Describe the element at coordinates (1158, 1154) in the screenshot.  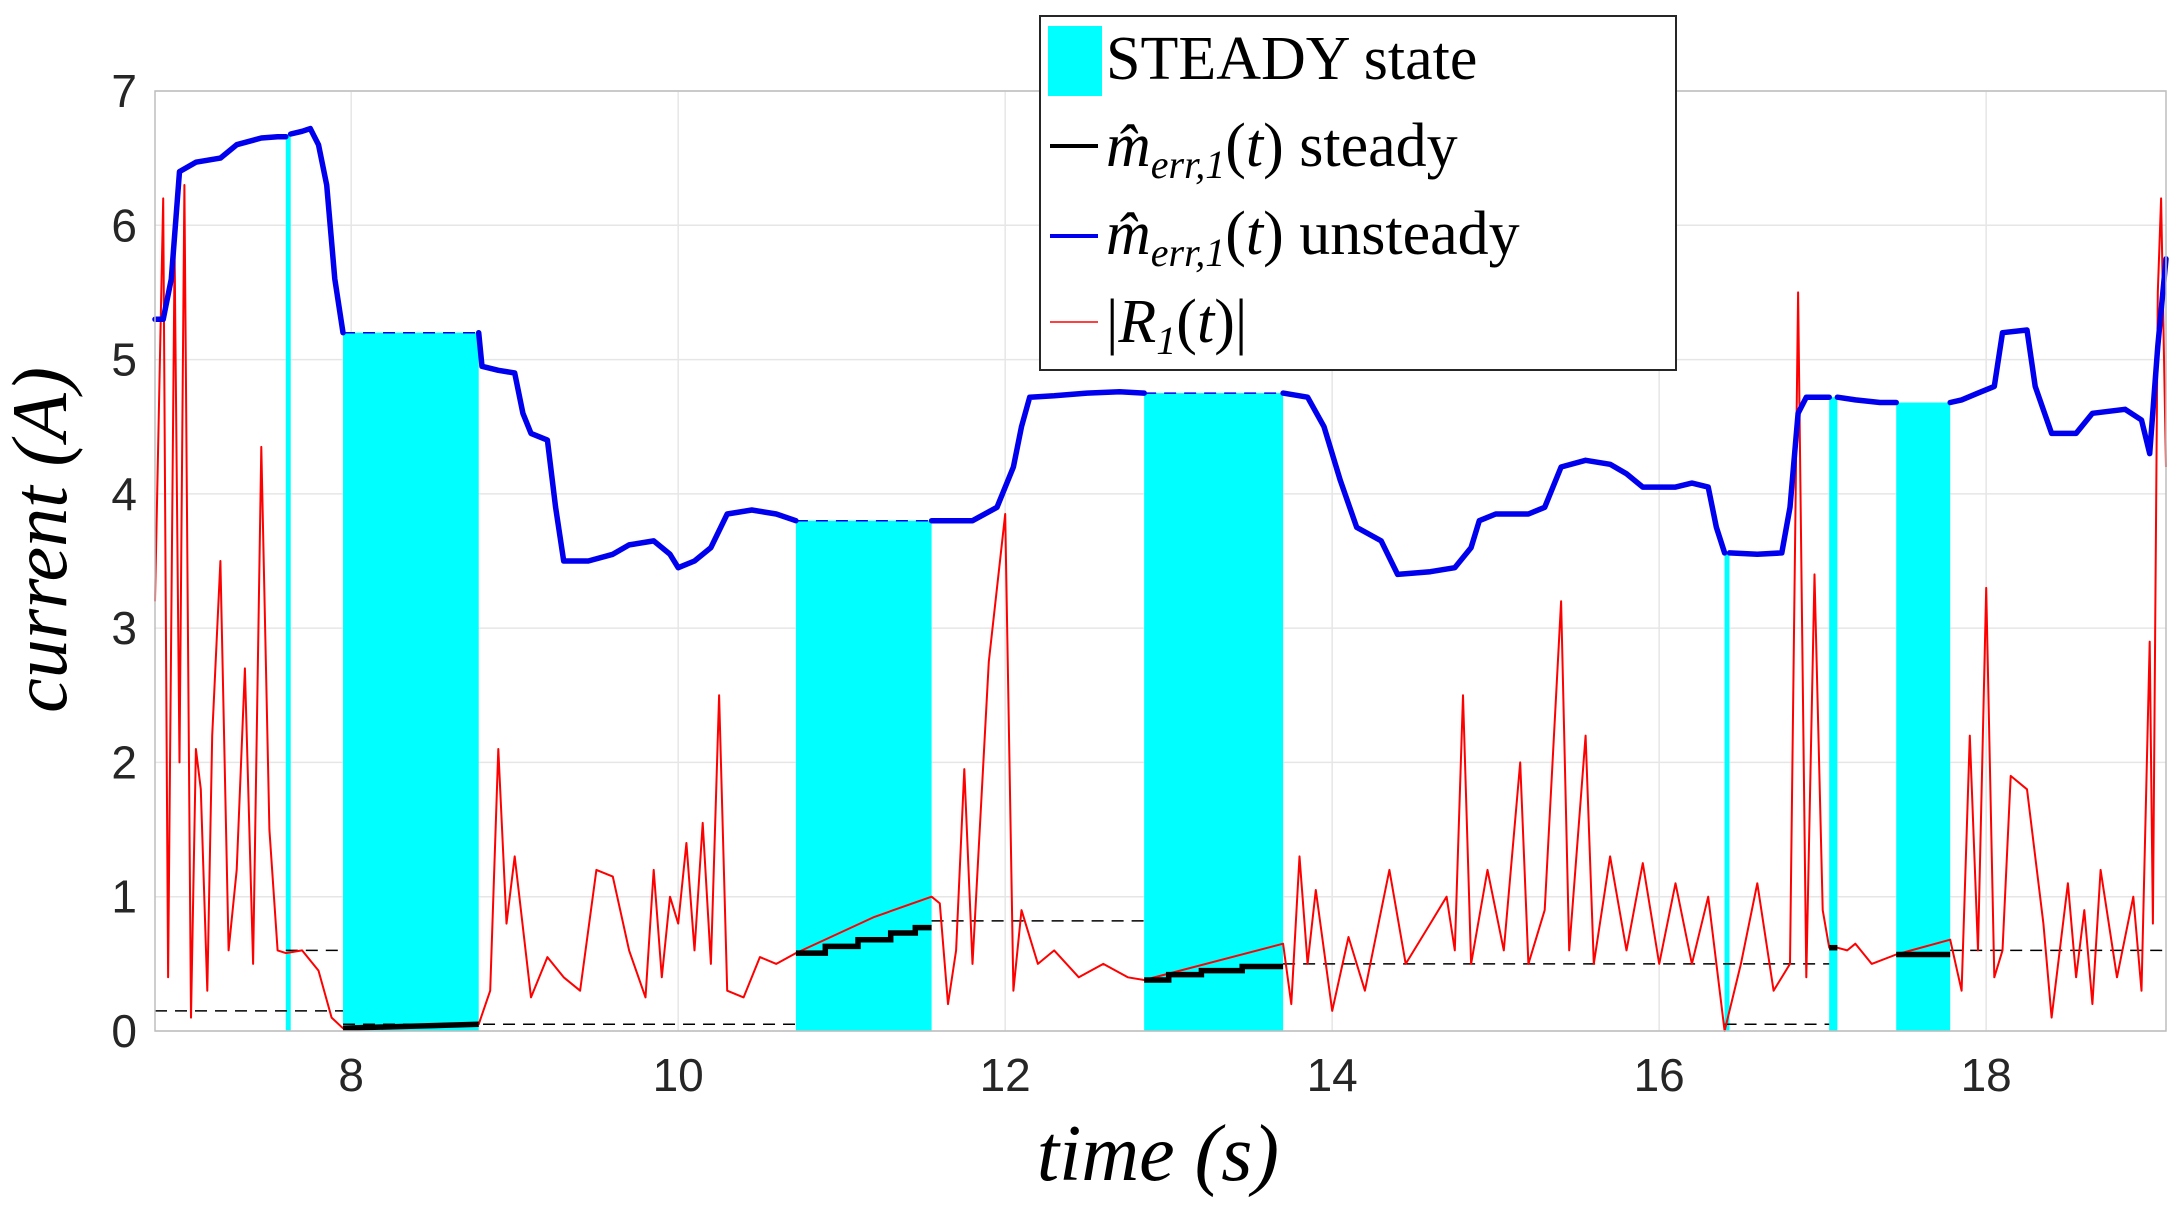
I see `x-axis-title: time (s)` at that location.